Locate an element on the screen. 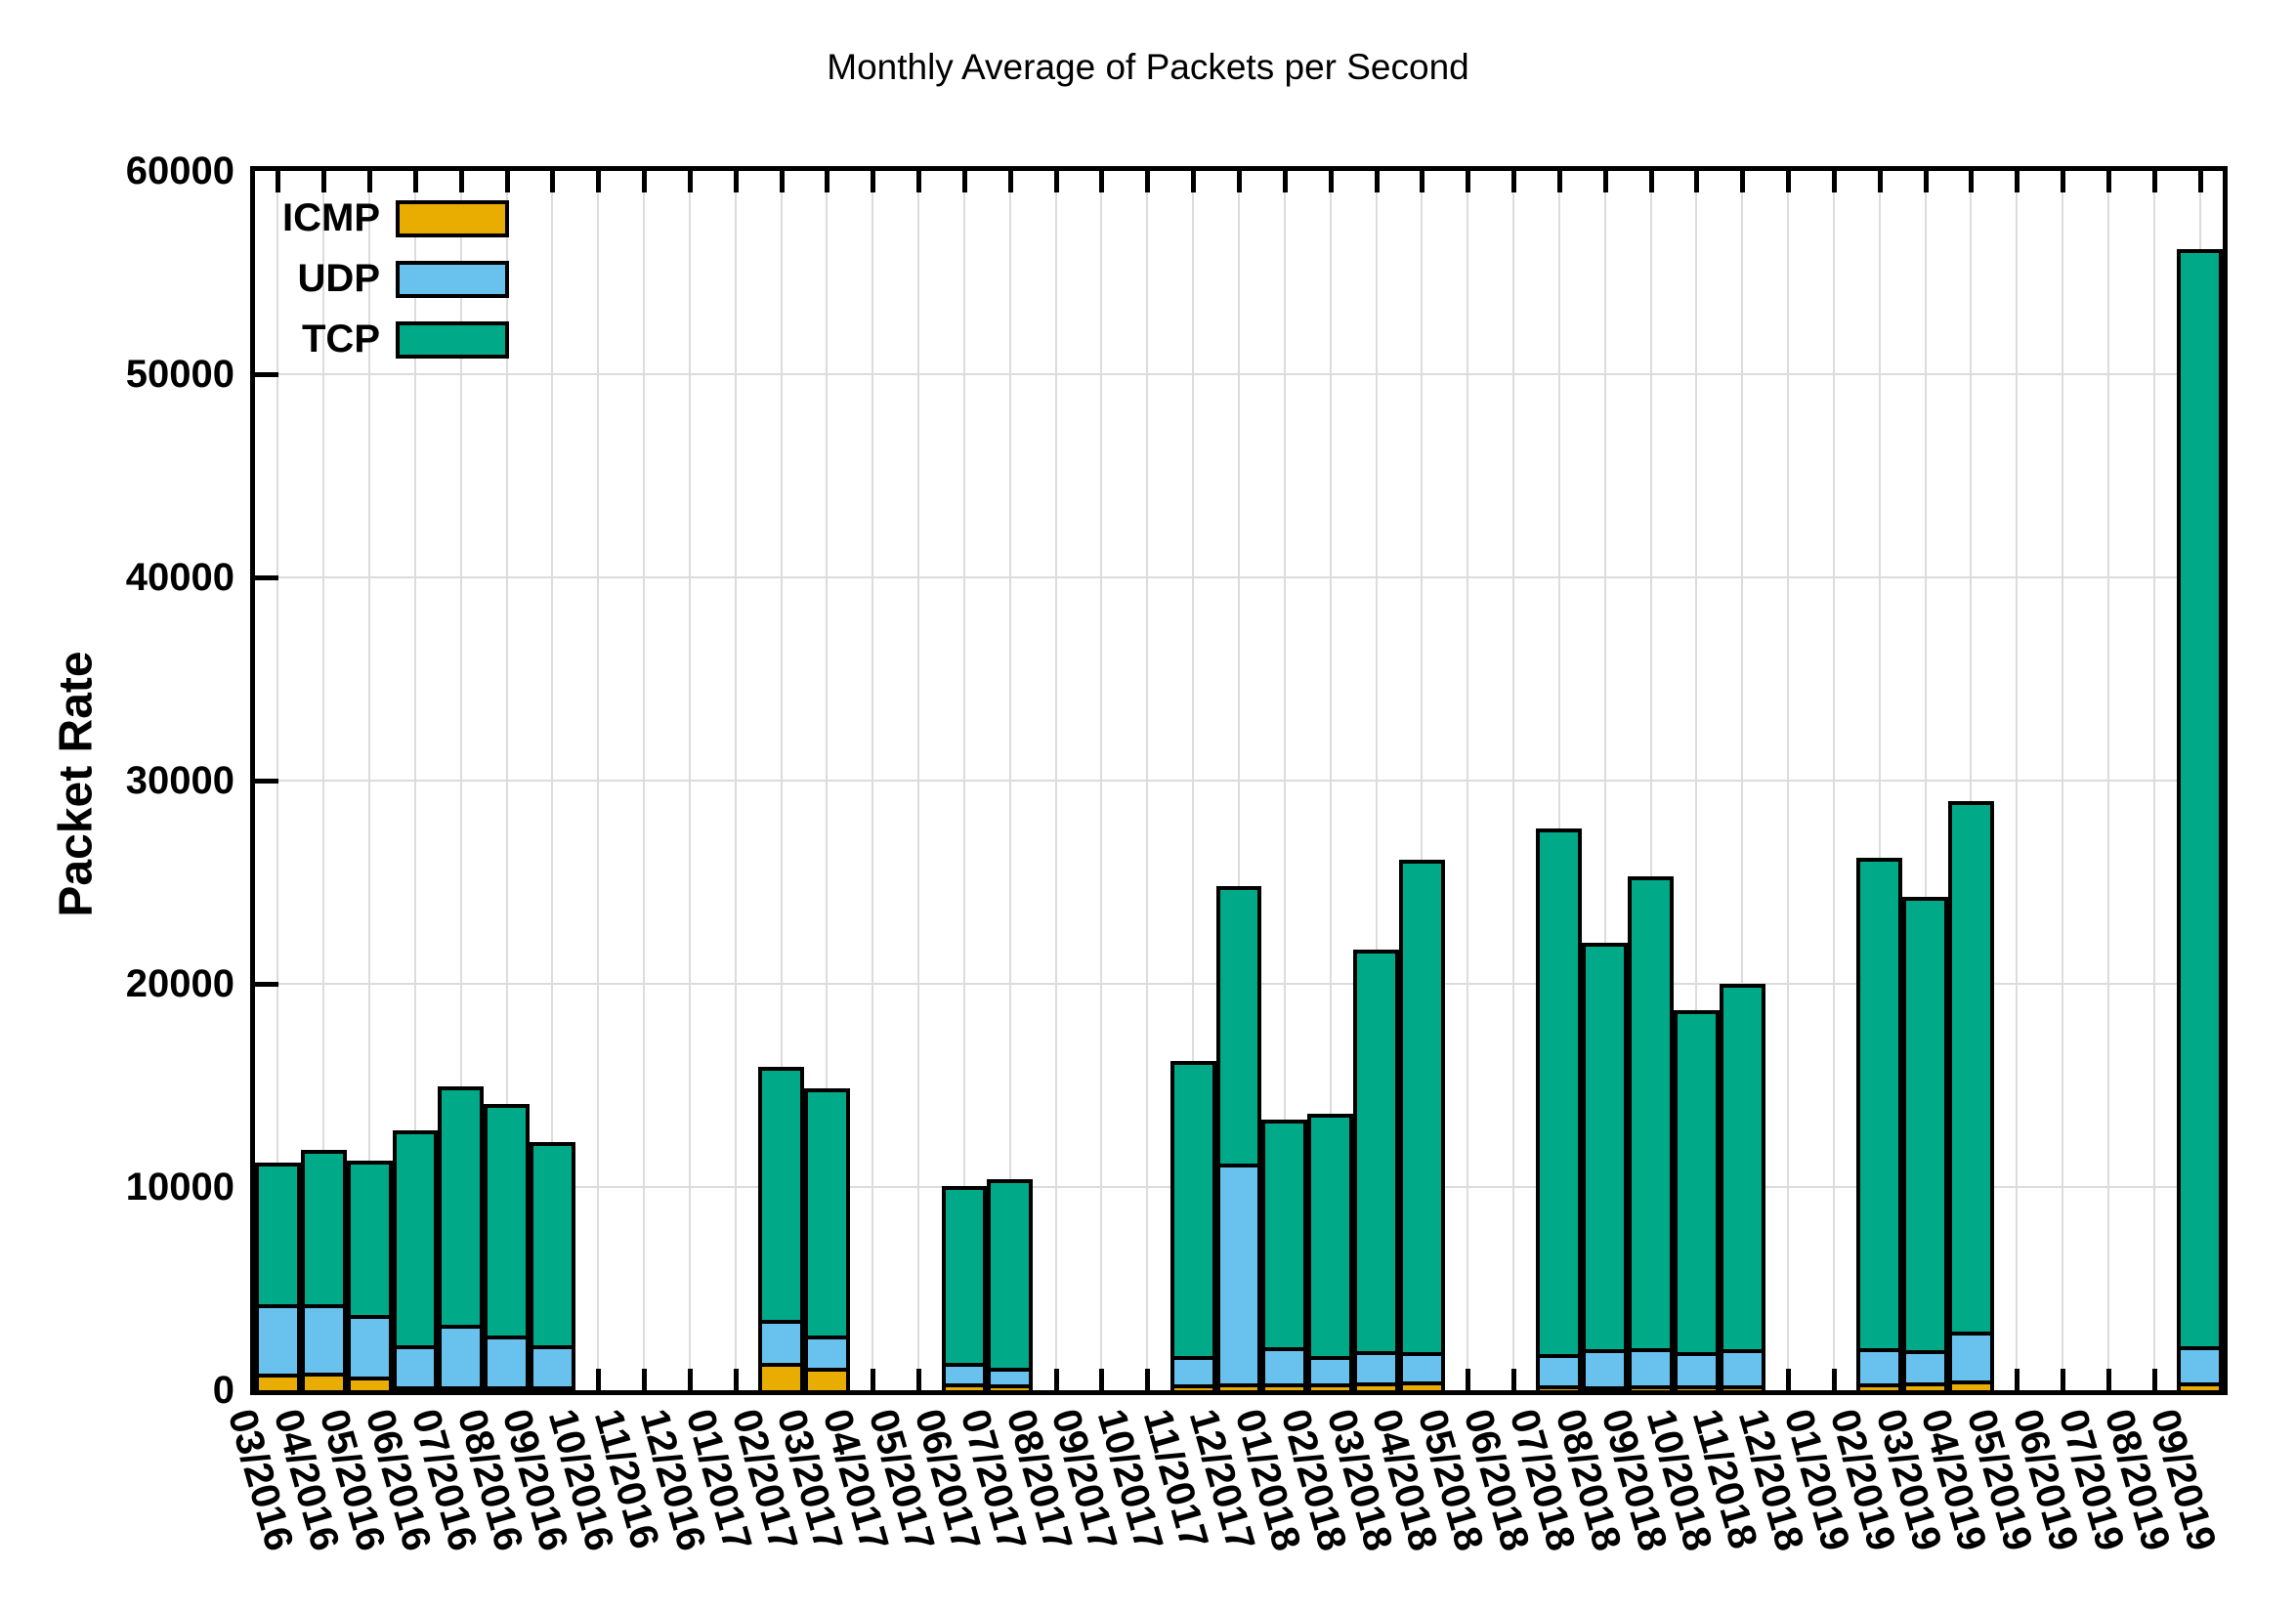 The height and width of the screenshot is (1612, 2296). stacked-bar-09-2019 is located at coordinates (2200, 819).